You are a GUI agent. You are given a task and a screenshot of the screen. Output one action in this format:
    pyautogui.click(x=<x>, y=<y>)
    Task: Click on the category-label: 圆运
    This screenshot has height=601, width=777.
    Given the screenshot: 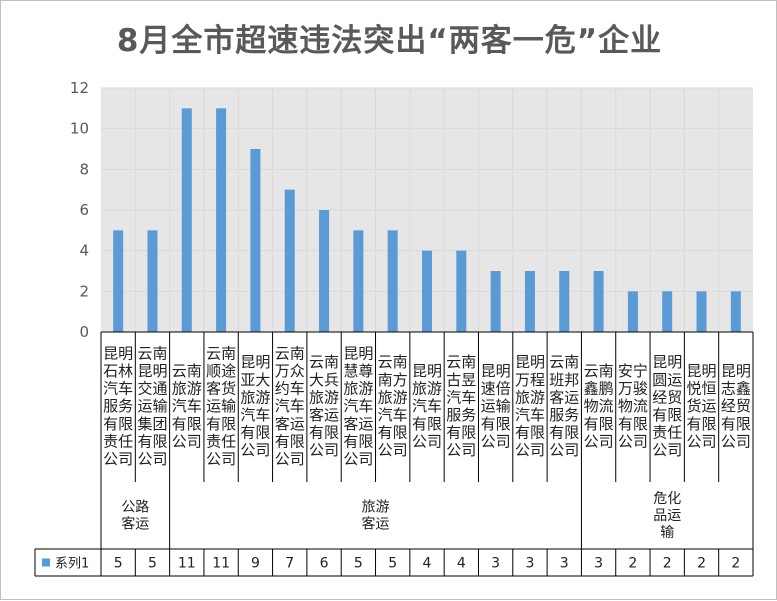 What is the action you would take?
    pyautogui.click(x=667, y=380)
    